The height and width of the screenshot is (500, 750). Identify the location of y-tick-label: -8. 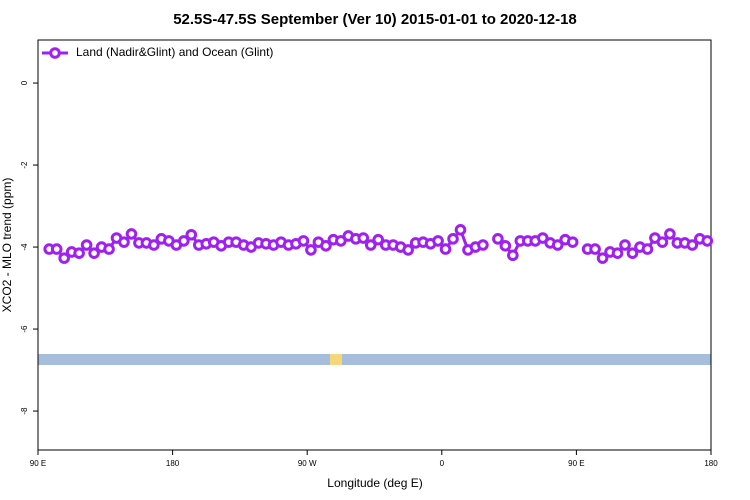
(24, 411).